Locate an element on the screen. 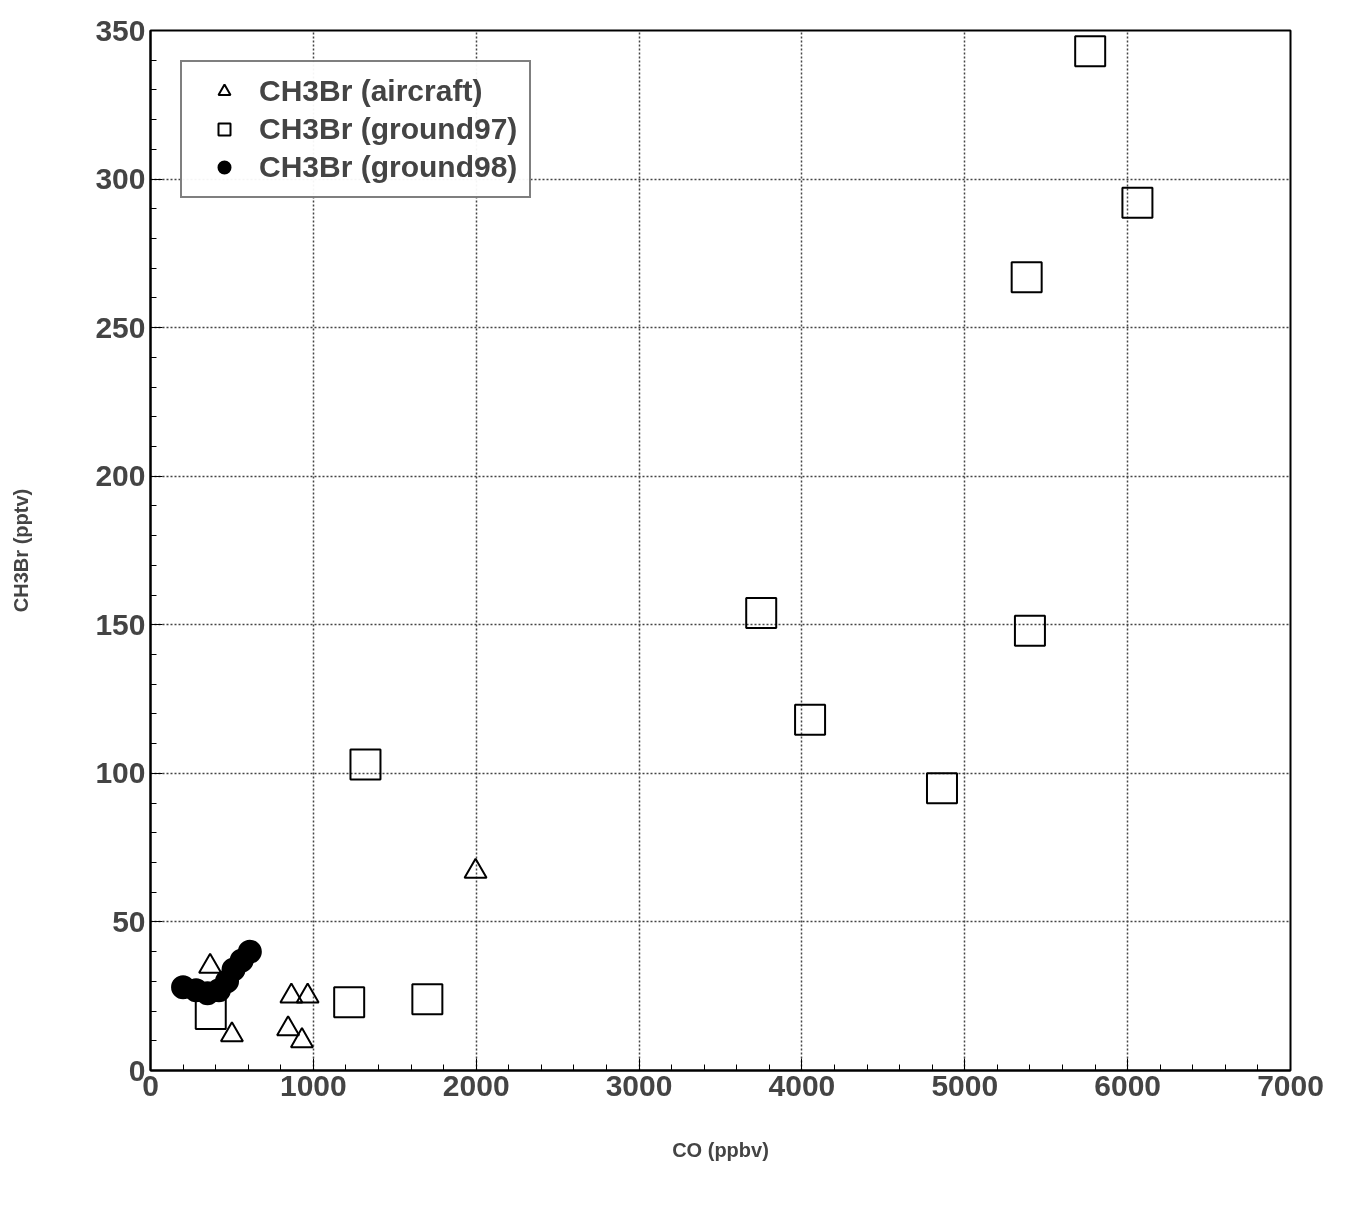 The height and width of the screenshot is (1230, 1356). x-tick-label: 3000 is located at coordinates (639, 1085).